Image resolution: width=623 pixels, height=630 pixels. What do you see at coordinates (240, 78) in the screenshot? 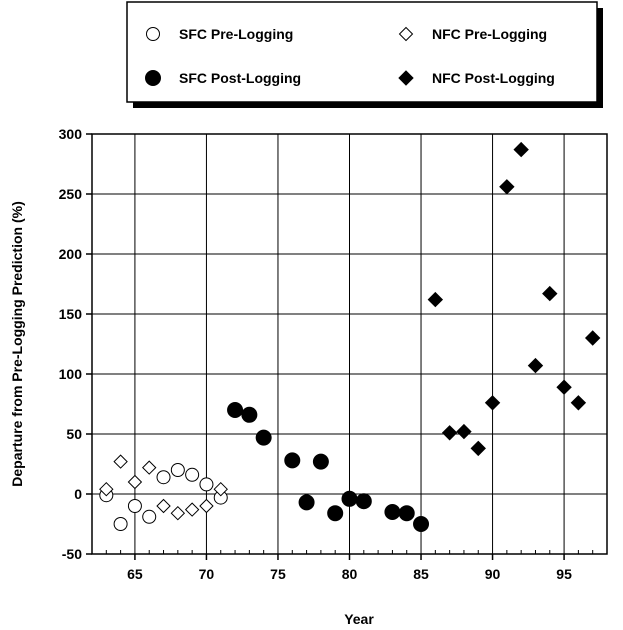
I see `legend-label: SFC Post-Logging` at bounding box center [240, 78].